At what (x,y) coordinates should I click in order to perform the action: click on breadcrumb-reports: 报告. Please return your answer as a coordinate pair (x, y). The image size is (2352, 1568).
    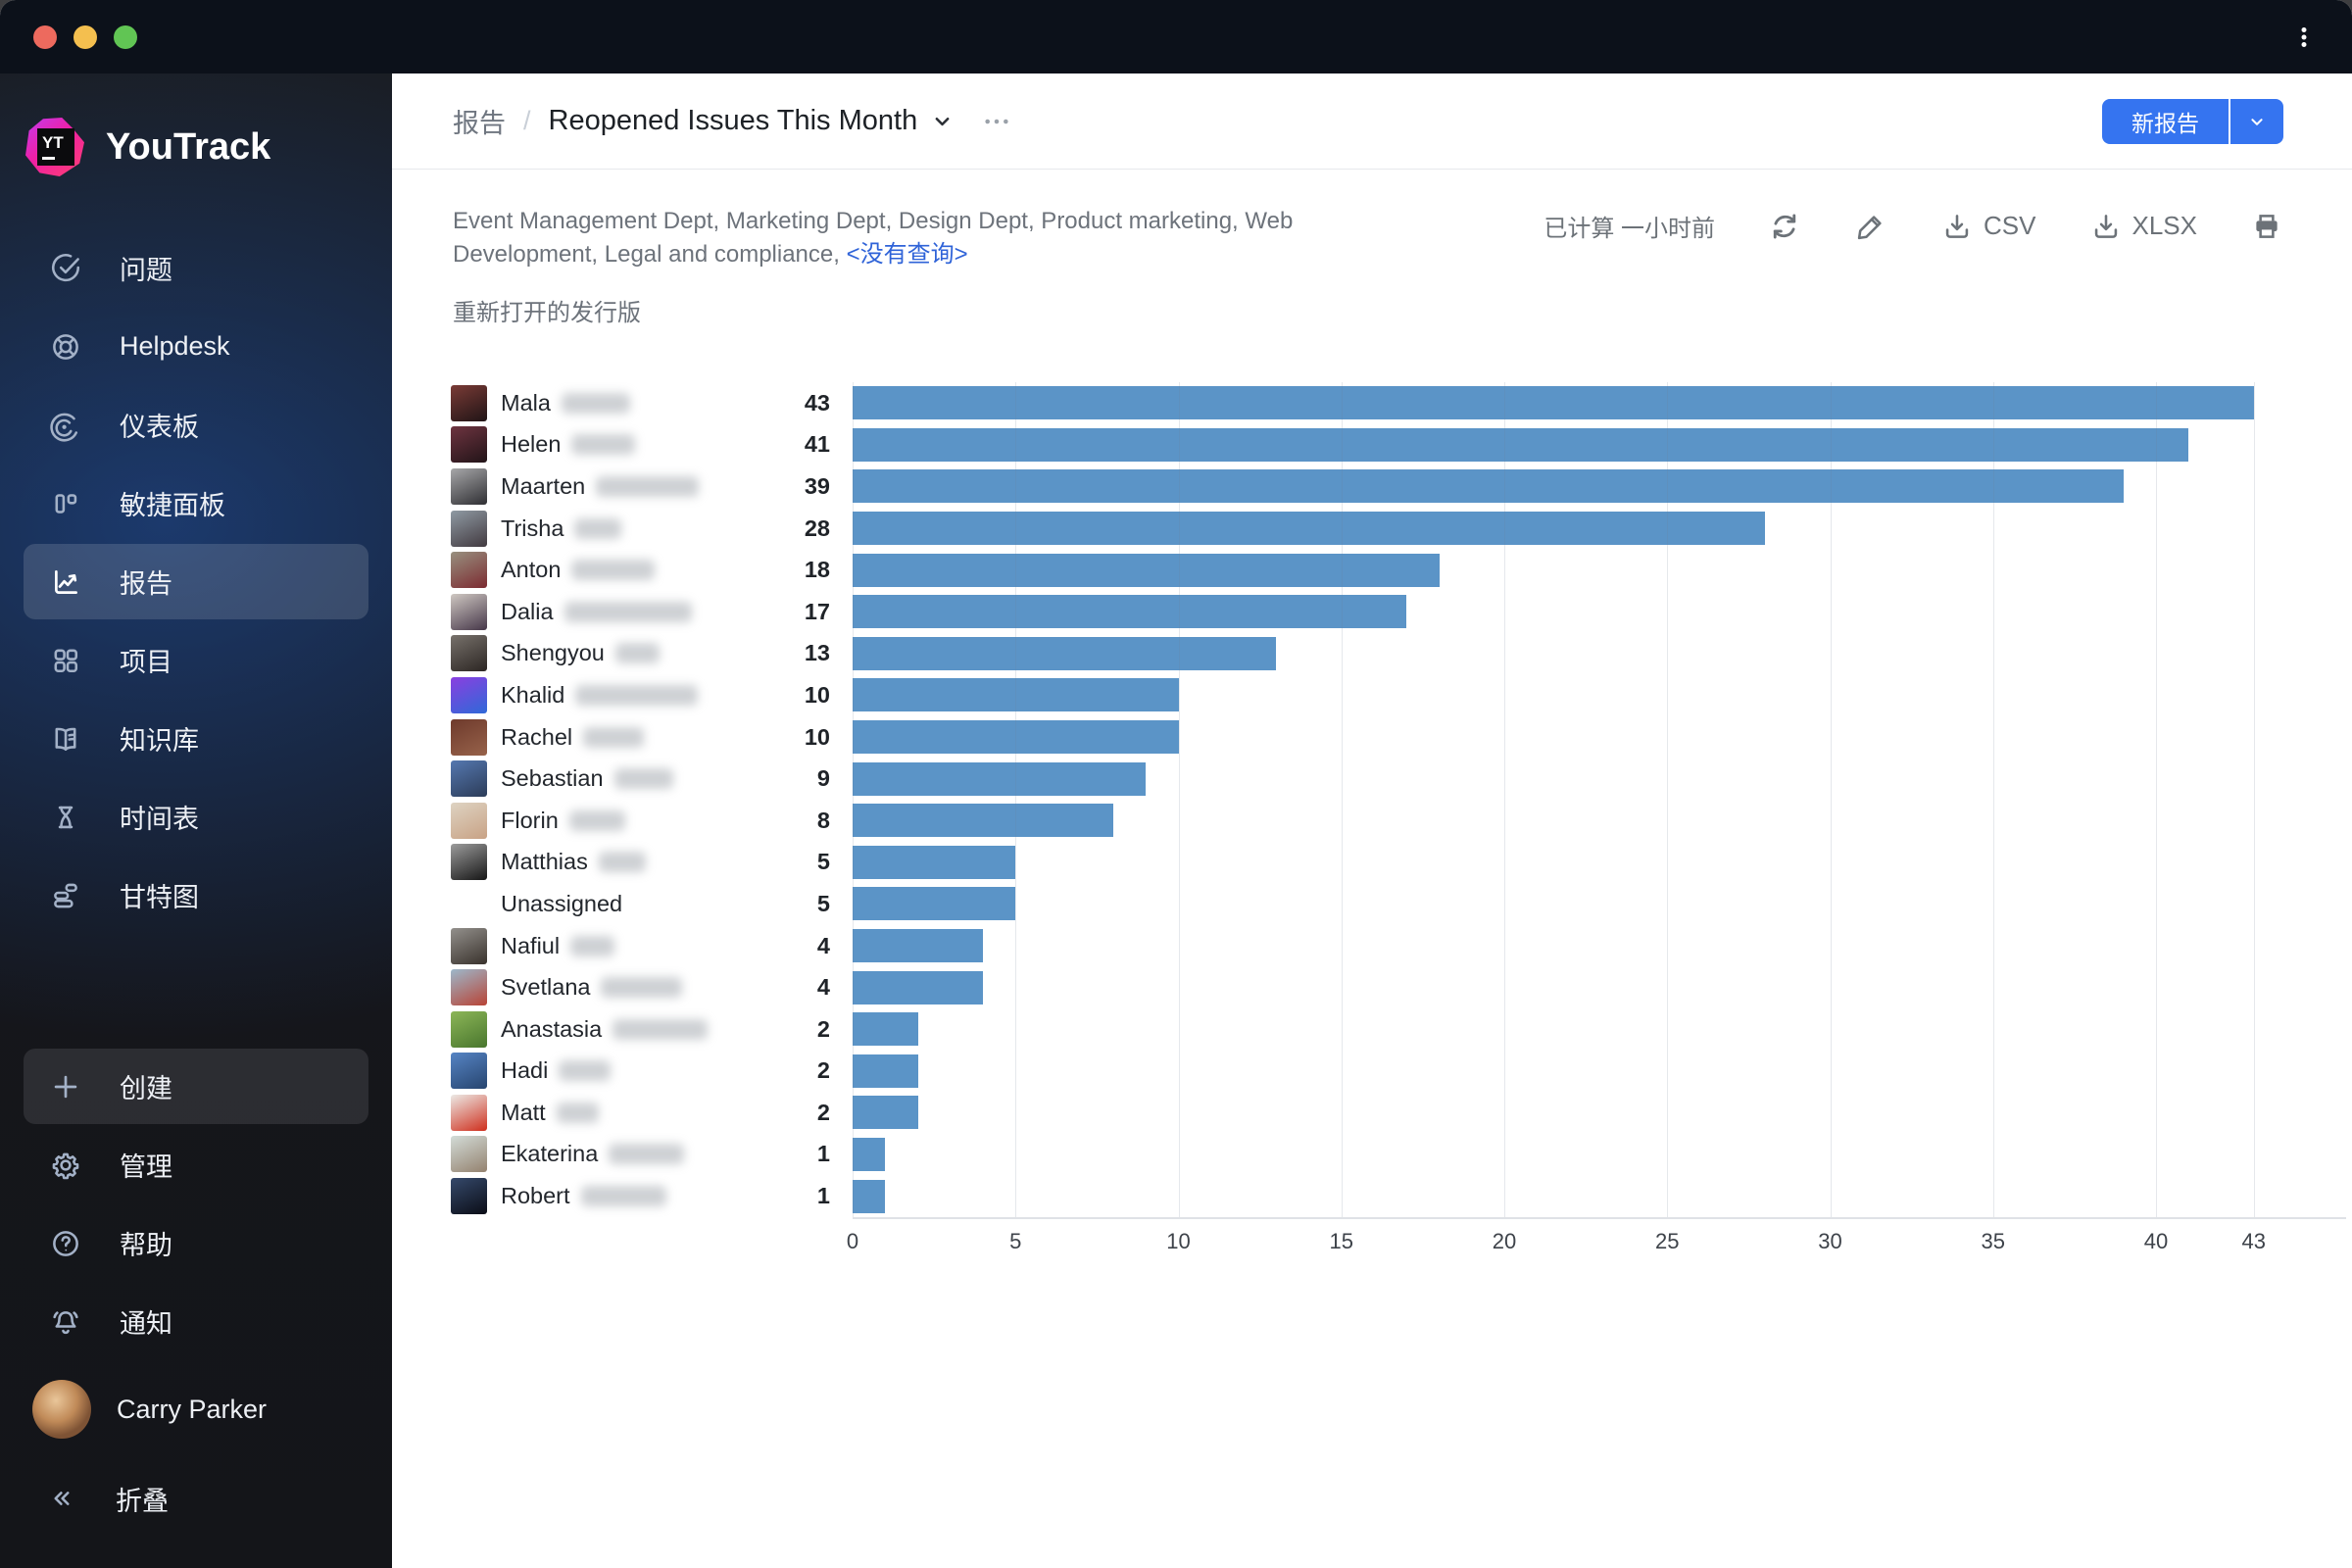
    Looking at the image, I should click on (479, 124).